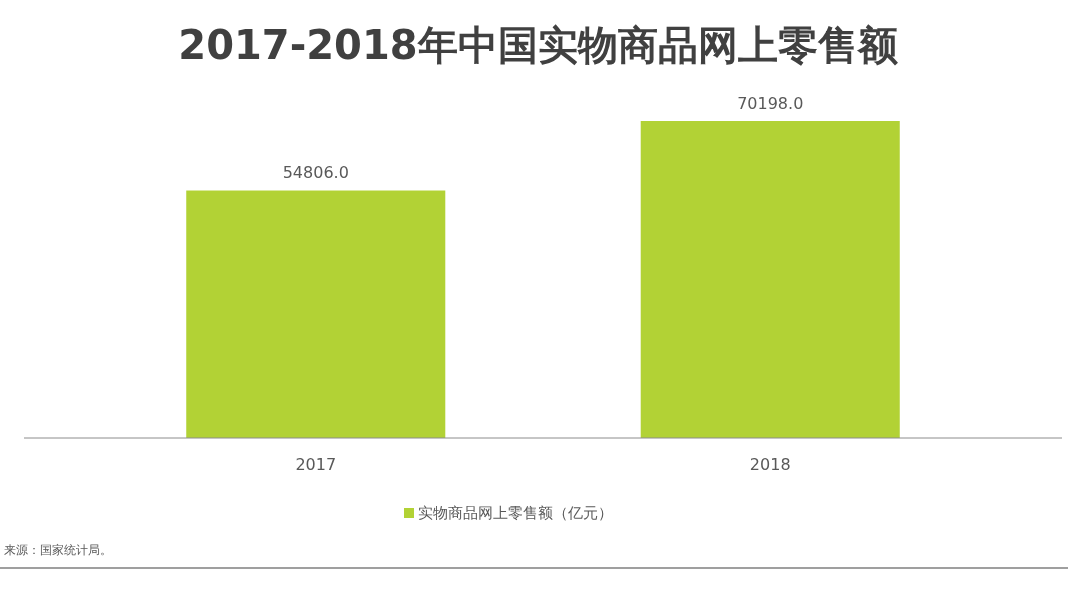 This screenshot has width=1080, height=605. I want to click on data-label: 70198.0, so click(770, 103).